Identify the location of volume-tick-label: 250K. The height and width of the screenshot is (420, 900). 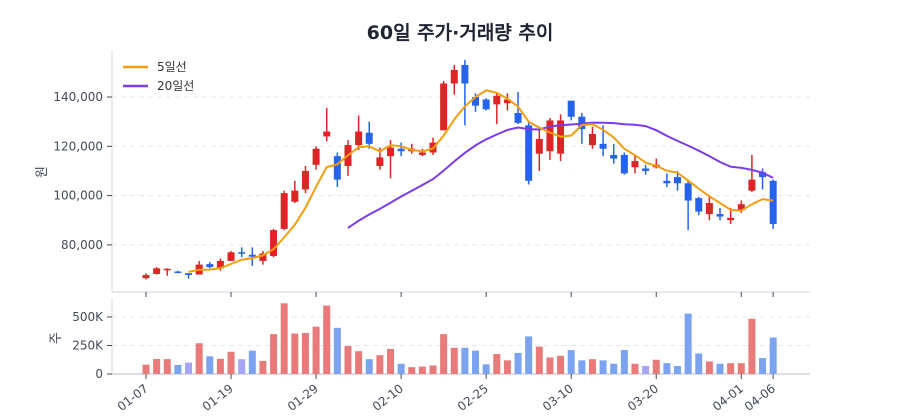
(88, 346).